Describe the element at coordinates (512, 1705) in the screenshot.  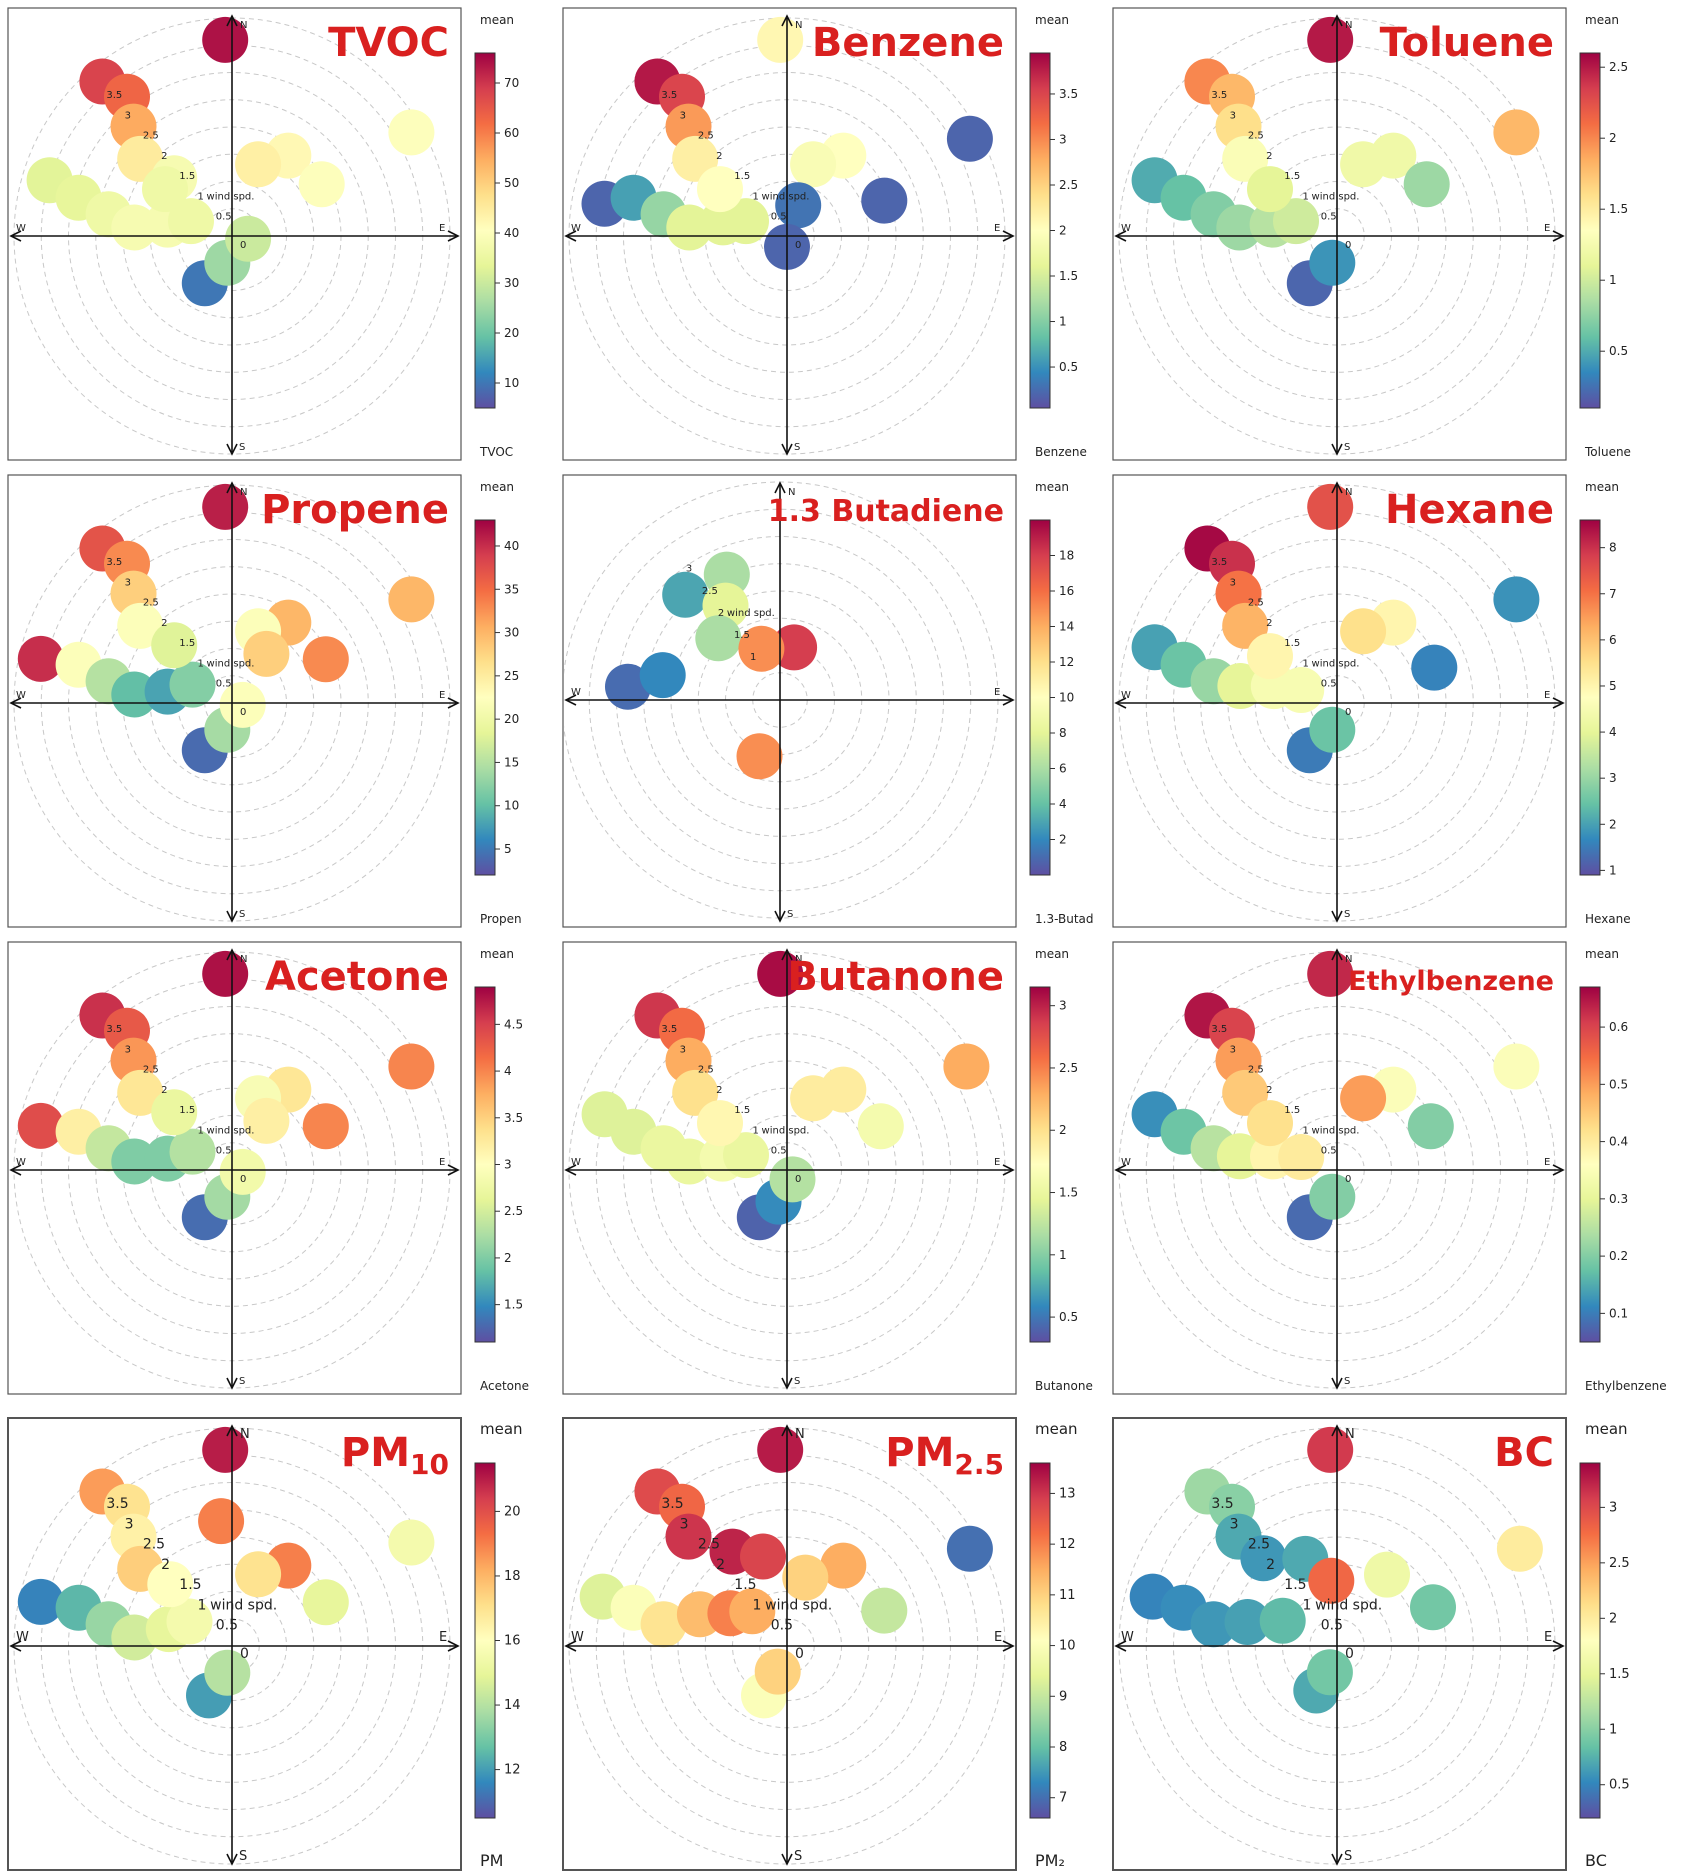
I see `colorbar-tick-label: 14` at that location.